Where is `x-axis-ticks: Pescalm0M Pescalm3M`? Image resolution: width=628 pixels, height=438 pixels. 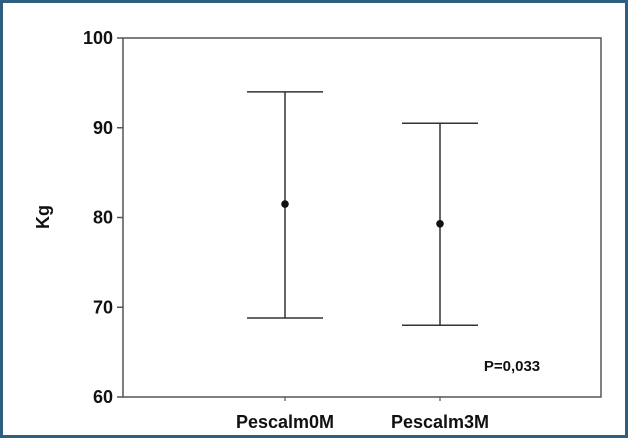
x-axis-ticks: Pescalm0M Pescalm3M is located at coordinates (362, 414).